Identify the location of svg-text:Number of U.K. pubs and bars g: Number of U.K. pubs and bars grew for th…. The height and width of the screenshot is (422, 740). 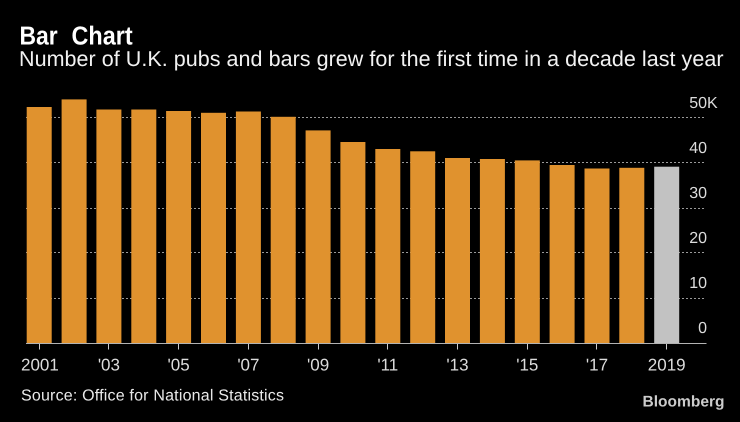
(371, 59).